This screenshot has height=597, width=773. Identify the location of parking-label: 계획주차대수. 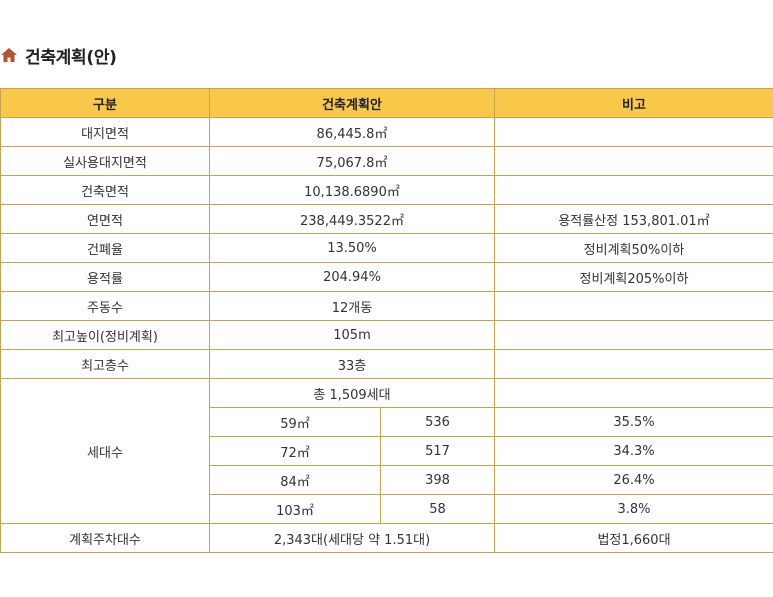
(105, 538).